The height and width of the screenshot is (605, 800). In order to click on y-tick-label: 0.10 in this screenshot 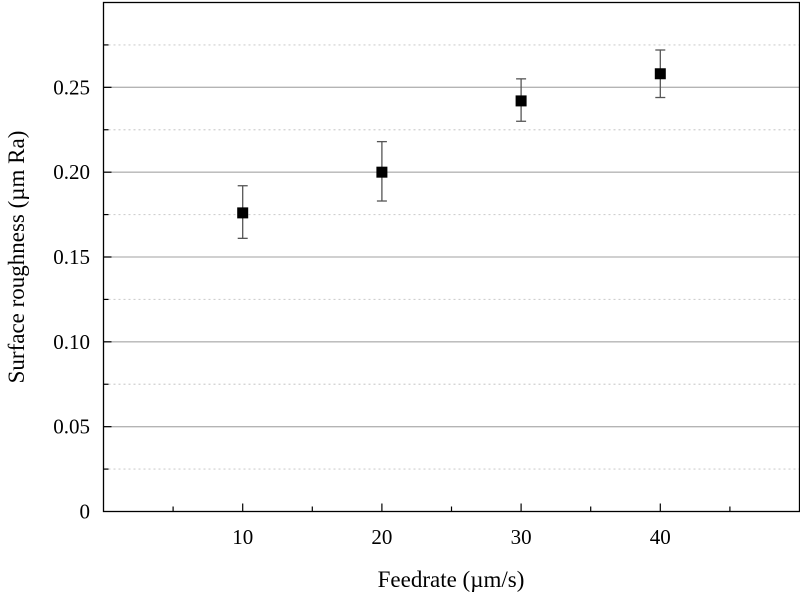, I will do `click(71, 342)`.